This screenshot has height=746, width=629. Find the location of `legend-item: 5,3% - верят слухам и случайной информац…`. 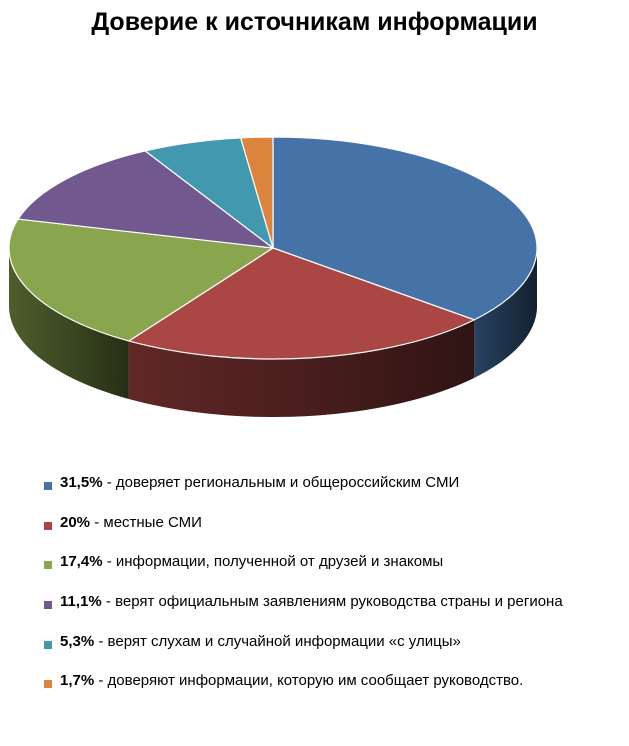

legend-item: 5,3% - верят слухам и случайной информац… is located at coordinates (334, 653).